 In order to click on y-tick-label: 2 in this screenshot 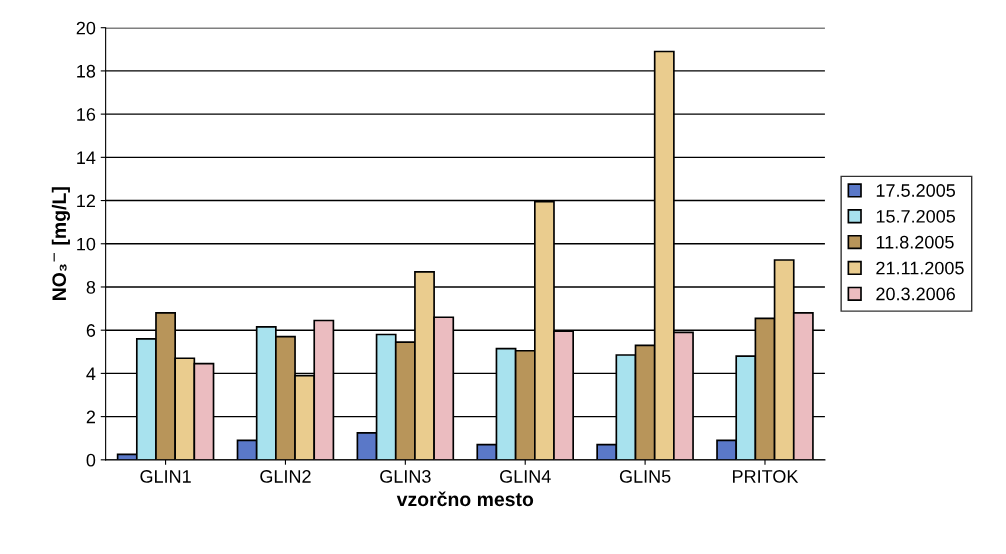, I will do `click(90, 417)`.